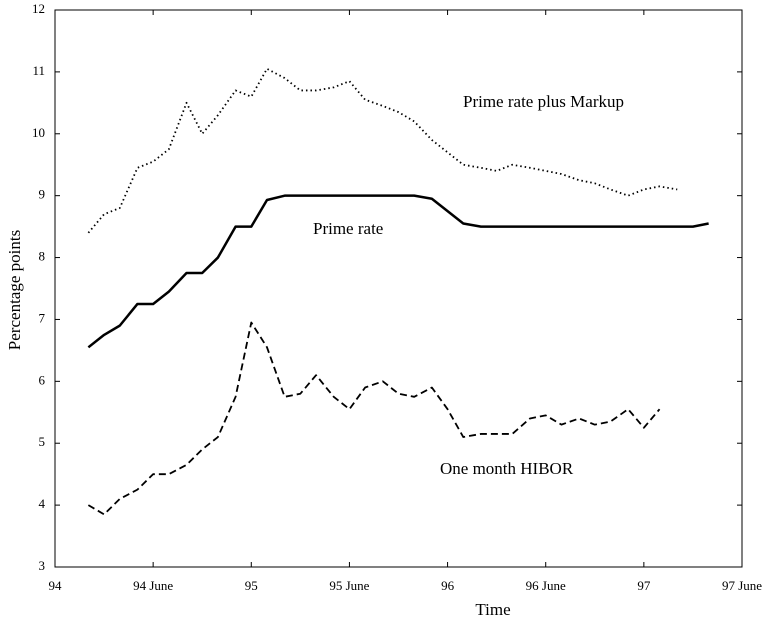  Describe the element at coordinates (348, 228) in the screenshot. I see `series-label: Prime rate` at that location.